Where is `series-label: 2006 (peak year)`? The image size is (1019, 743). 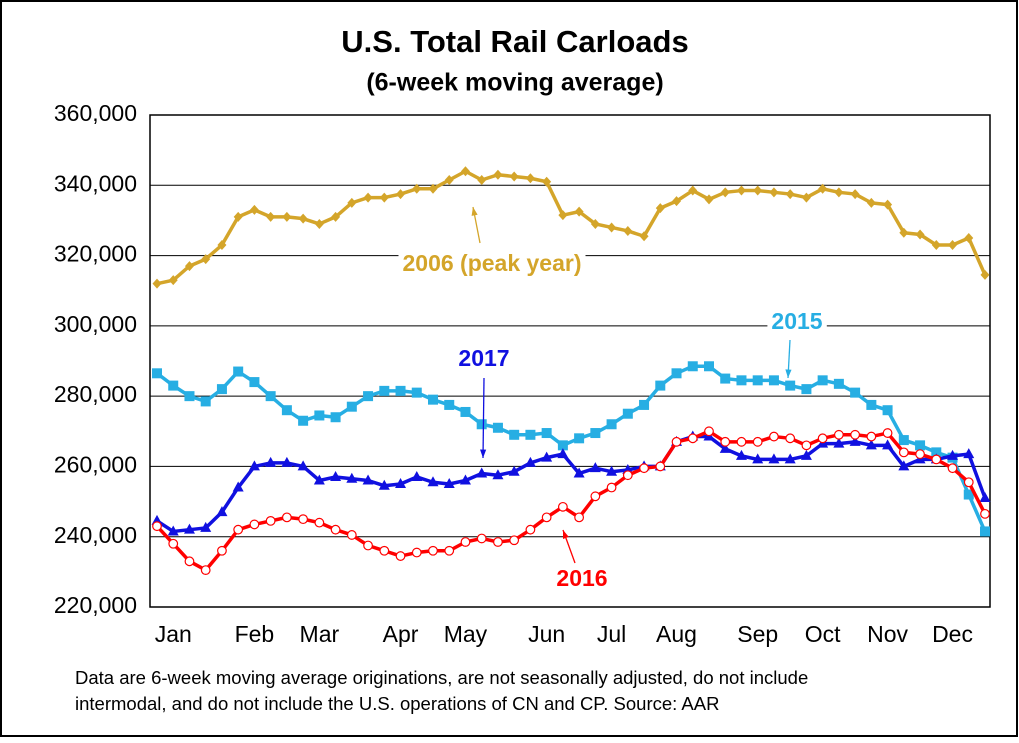
series-label: 2006 (peak year) is located at coordinates (491, 263).